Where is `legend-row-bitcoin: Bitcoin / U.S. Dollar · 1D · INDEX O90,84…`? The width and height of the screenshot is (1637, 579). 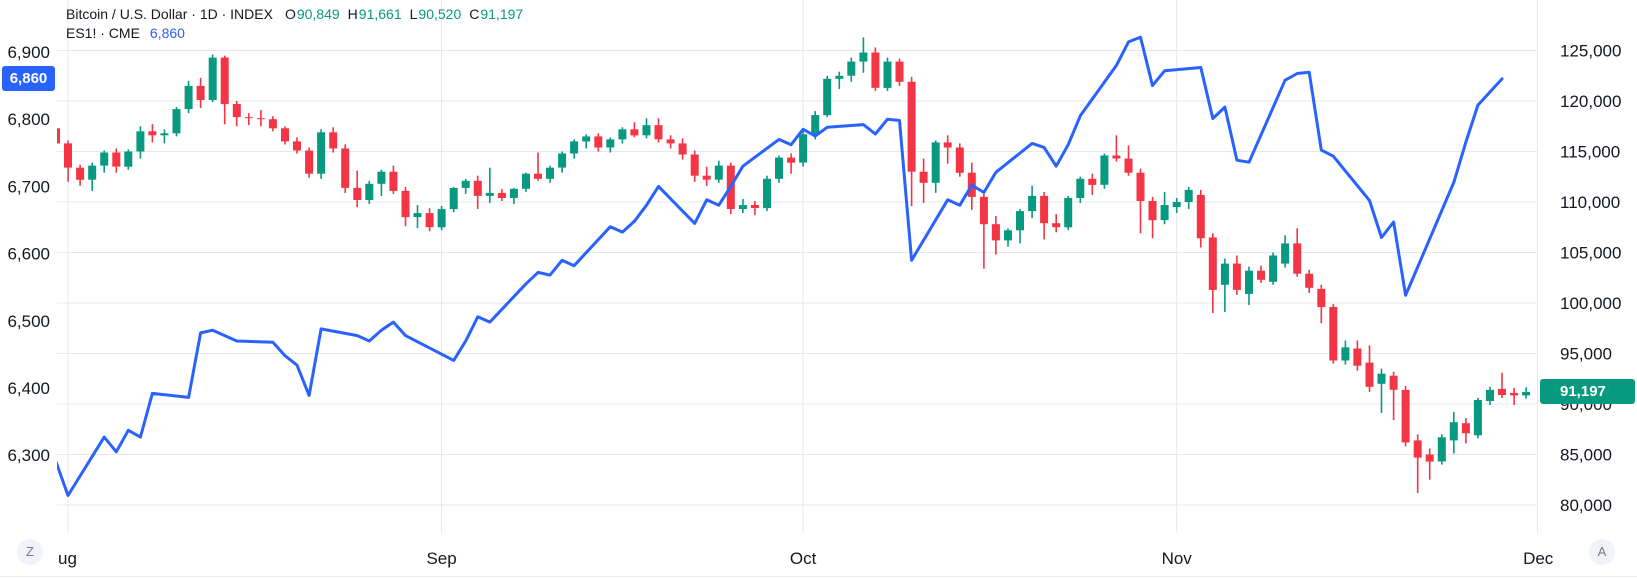
legend-row-bitcoin: Bitcoin / U.S. Dollar · 1D · INDEX O90,84… is located at coordinates (298, 14).